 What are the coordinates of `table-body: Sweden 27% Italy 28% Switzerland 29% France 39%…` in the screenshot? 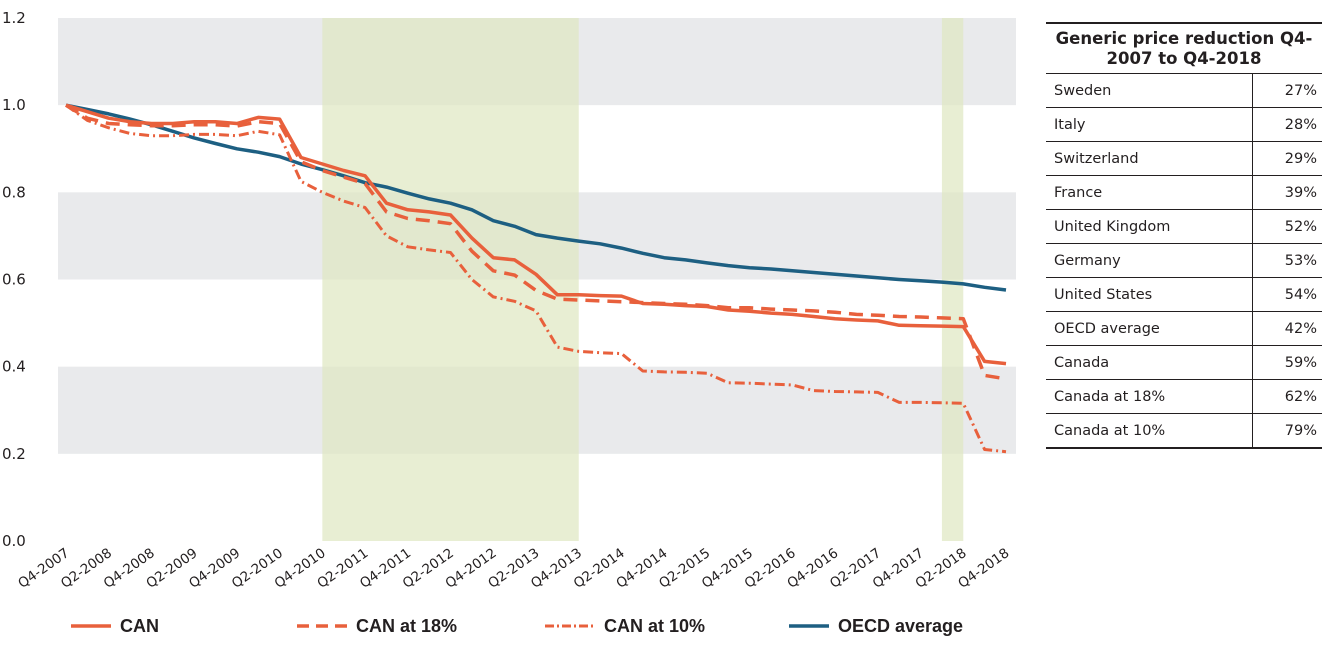 It's located at (1184, 261).